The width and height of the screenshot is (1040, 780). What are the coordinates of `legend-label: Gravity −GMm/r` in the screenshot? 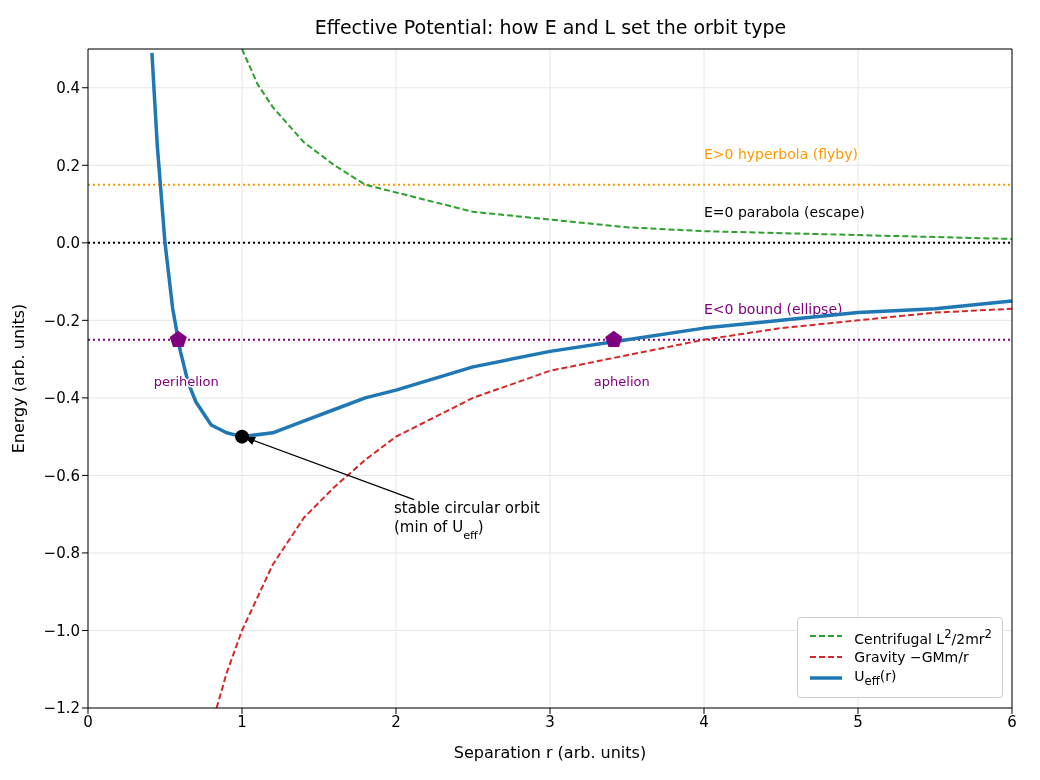 It's located at (911, 657).